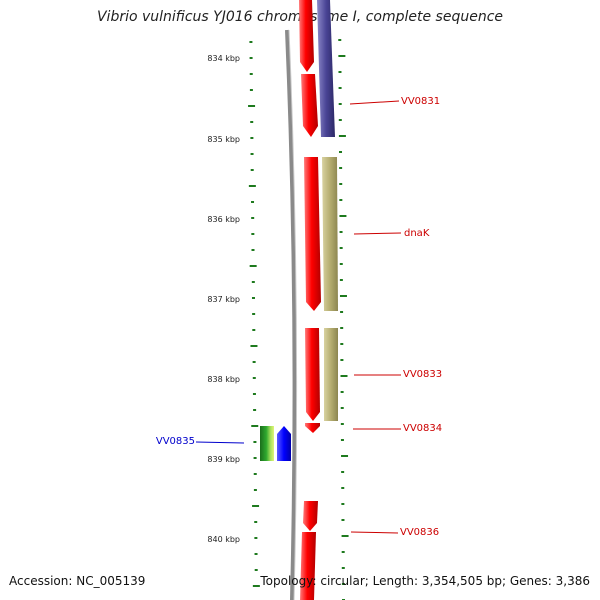 This screenshot has height=600, width=600. Describe the element at coordinates (377, 233) in the screenshot. I see `leader-dnak` at that location.